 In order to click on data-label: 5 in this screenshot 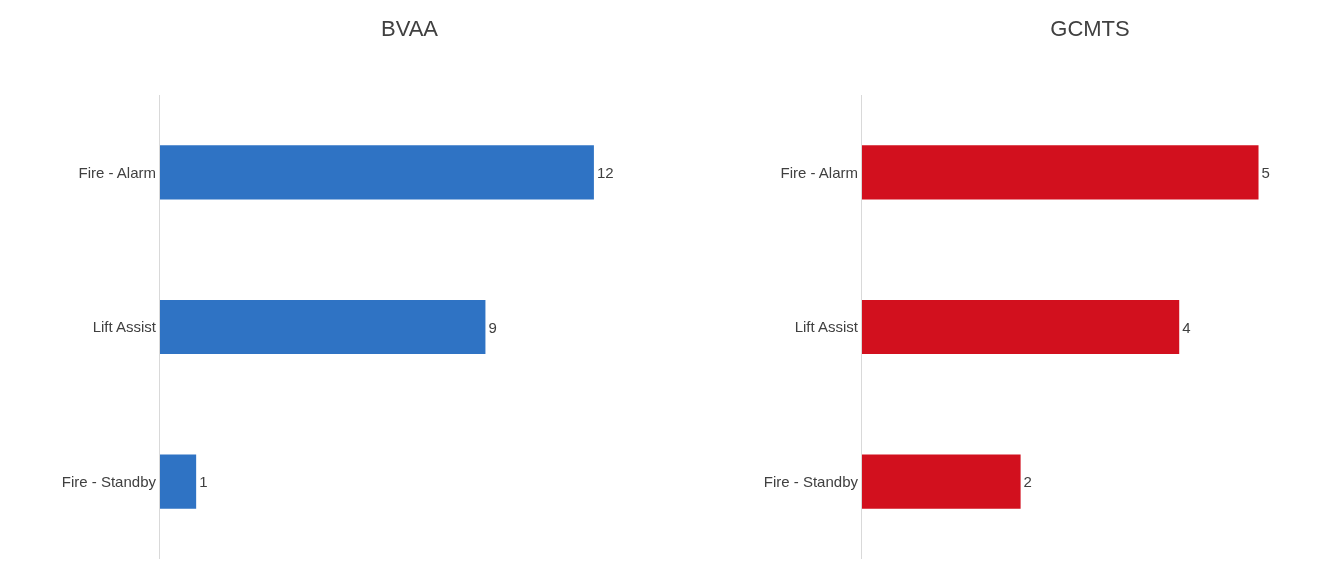, I will do `click(1265, 172)`.